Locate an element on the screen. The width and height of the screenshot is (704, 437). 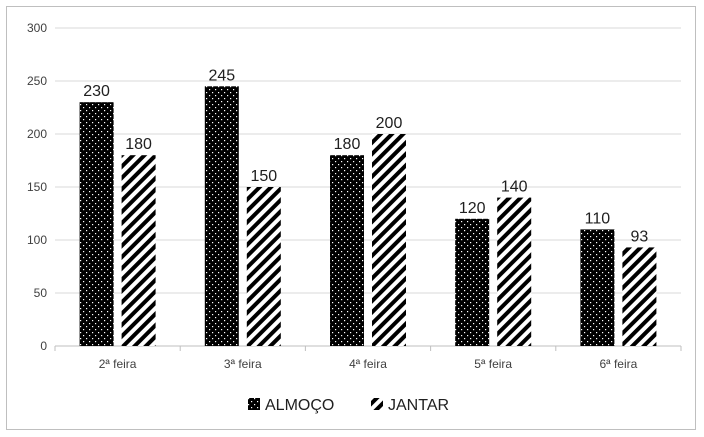
legend-label-jantar: JANTAR is located at coordinates (418, 405).